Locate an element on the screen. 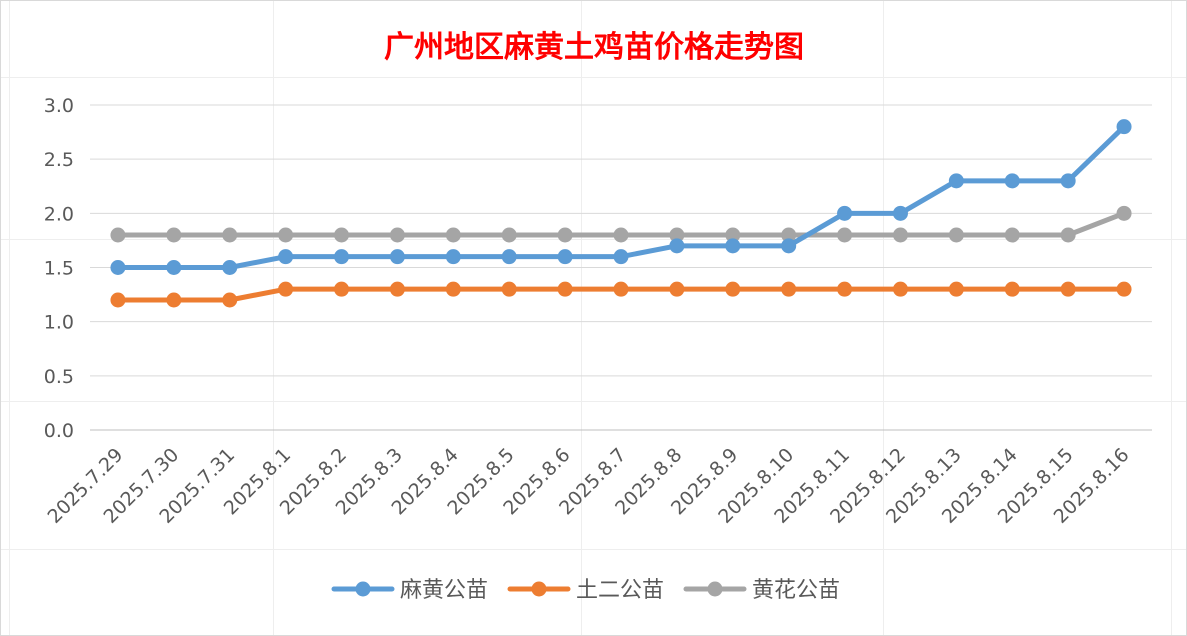  y-tick-label: 3.0 is located at coordinates (59, 106).